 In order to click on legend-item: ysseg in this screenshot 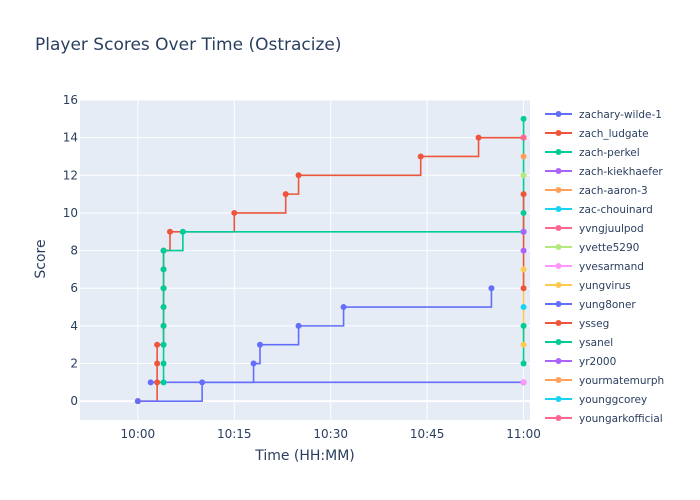, I will do `click(577, 324)`.